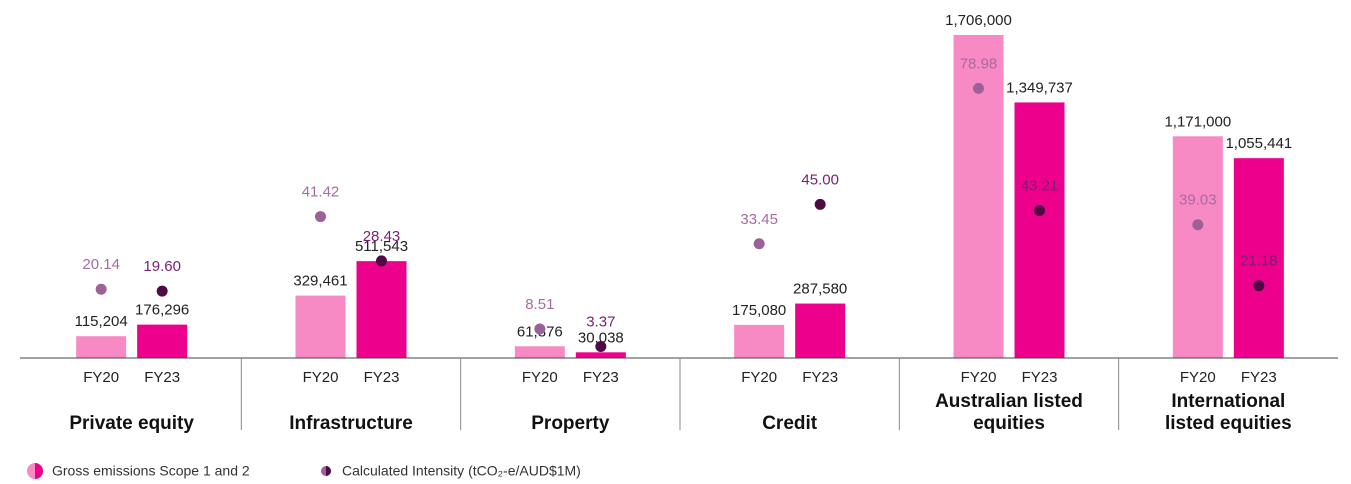 Image resolution: width=1351 pixels, height=484 pixels. What do you see at coordinates (162, 310) in the screenshot?
I see `bar-value-label: 176,296` at bounding box center [162, 310].